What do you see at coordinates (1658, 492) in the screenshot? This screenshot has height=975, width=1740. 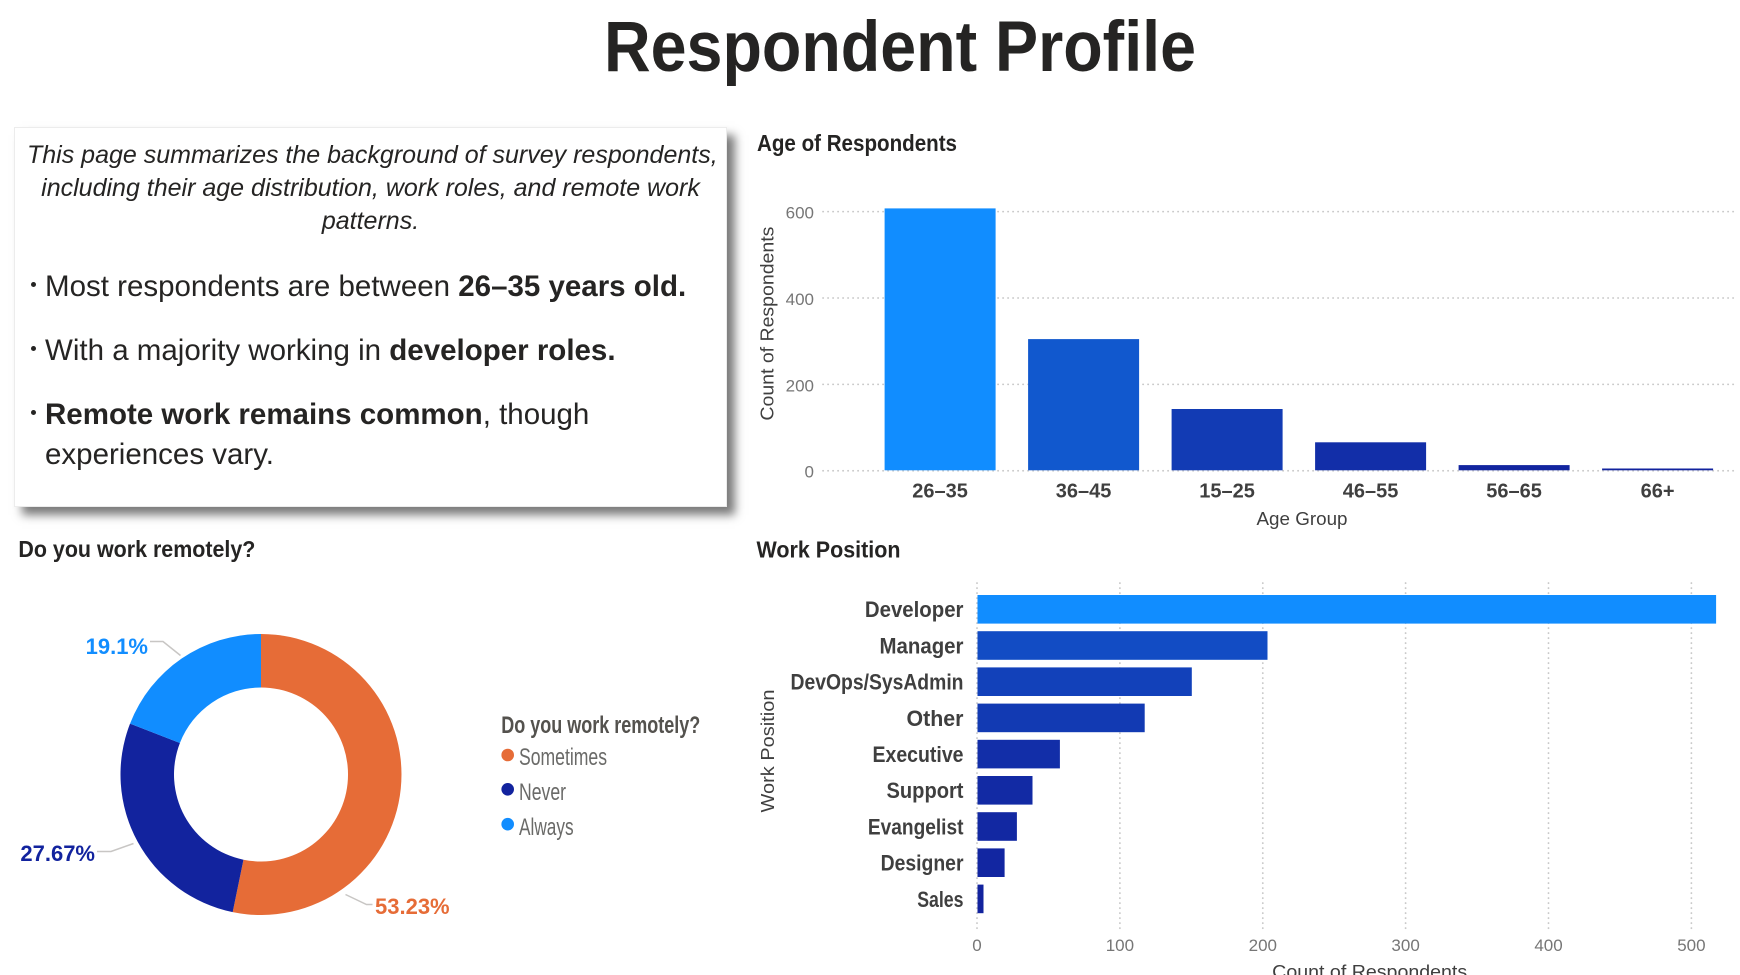 I see `svg-text: 66+` at bounding box center [1658, 492].